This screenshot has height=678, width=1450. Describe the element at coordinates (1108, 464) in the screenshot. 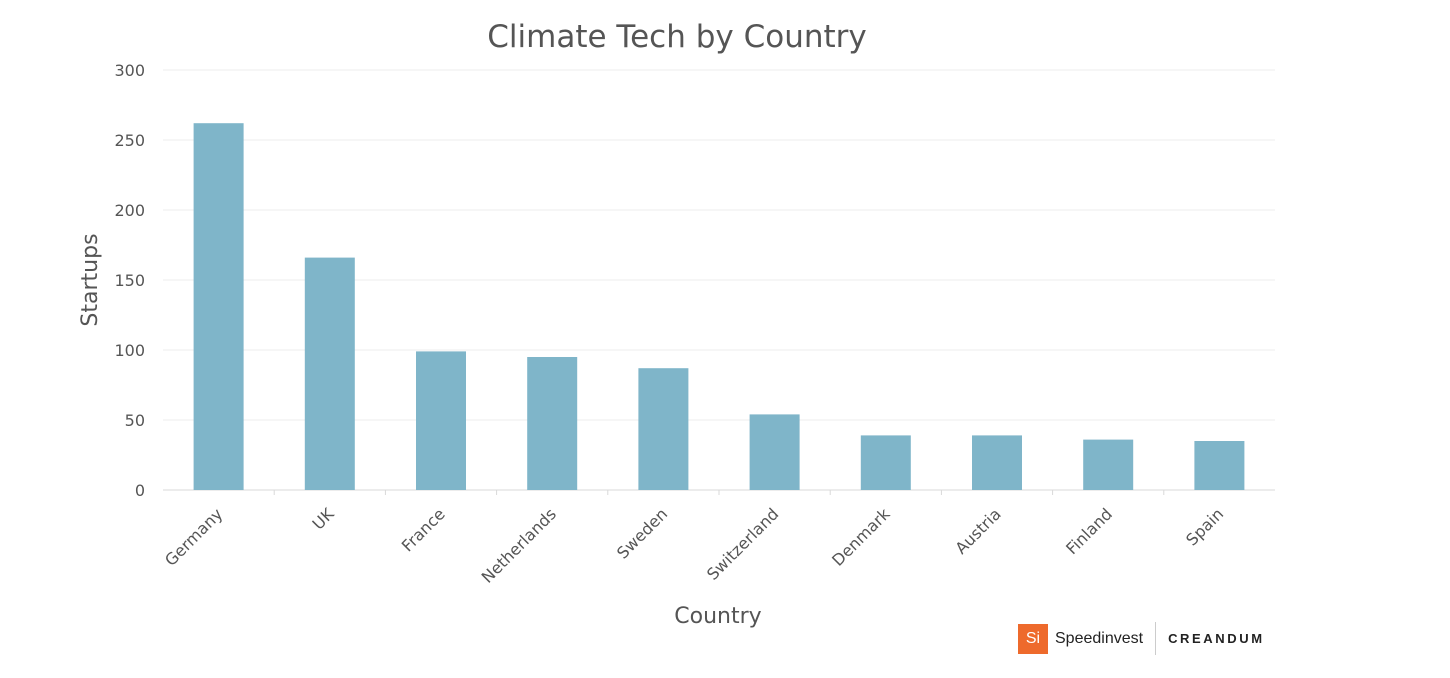

I see `bar-finland` at that location.